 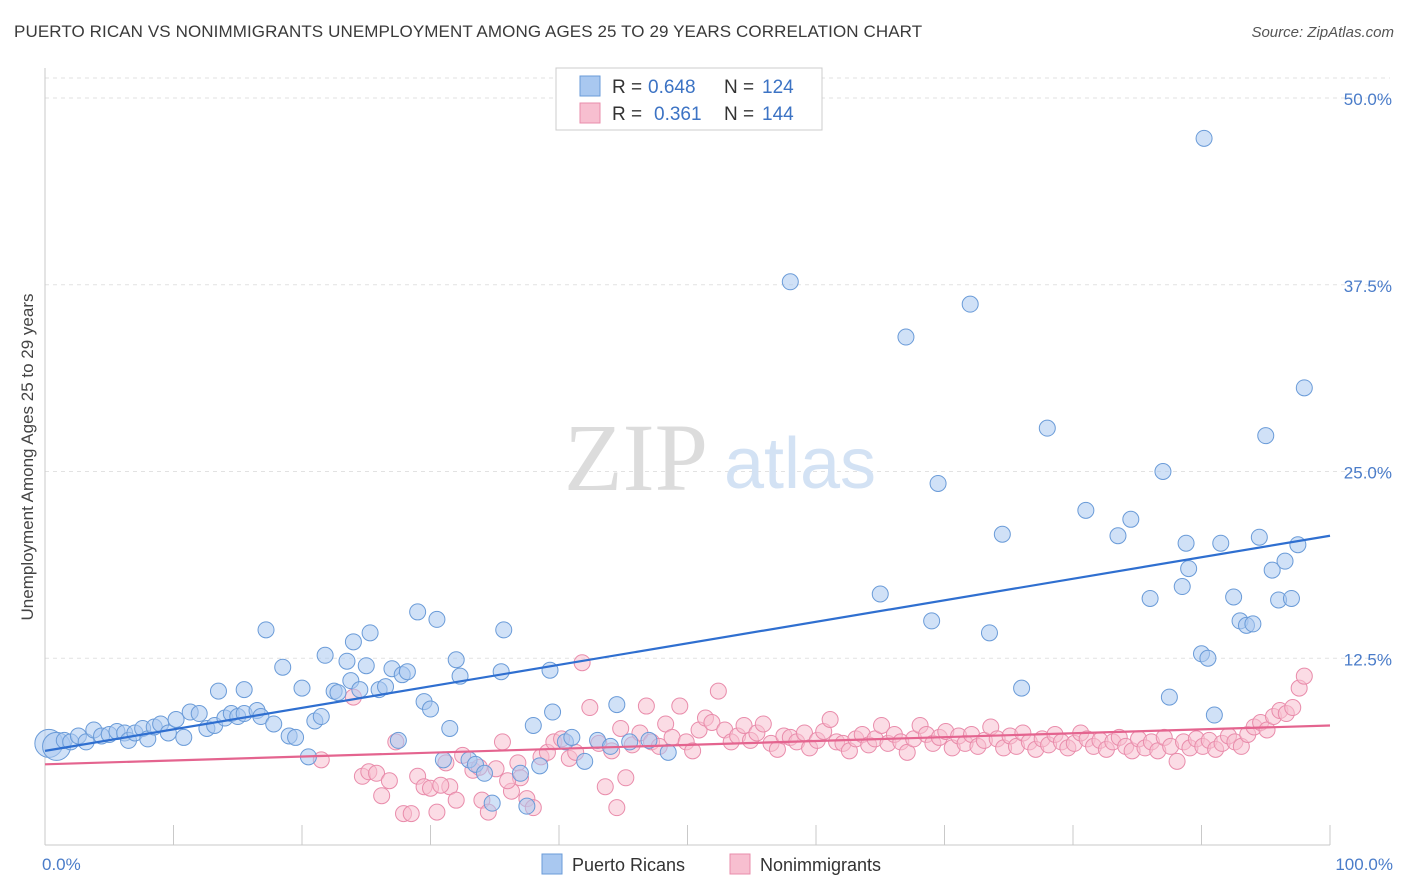 I want to click on y-axis-label: Unemployment Among Ages 25 to 29 years, so click(x=27, y=457).